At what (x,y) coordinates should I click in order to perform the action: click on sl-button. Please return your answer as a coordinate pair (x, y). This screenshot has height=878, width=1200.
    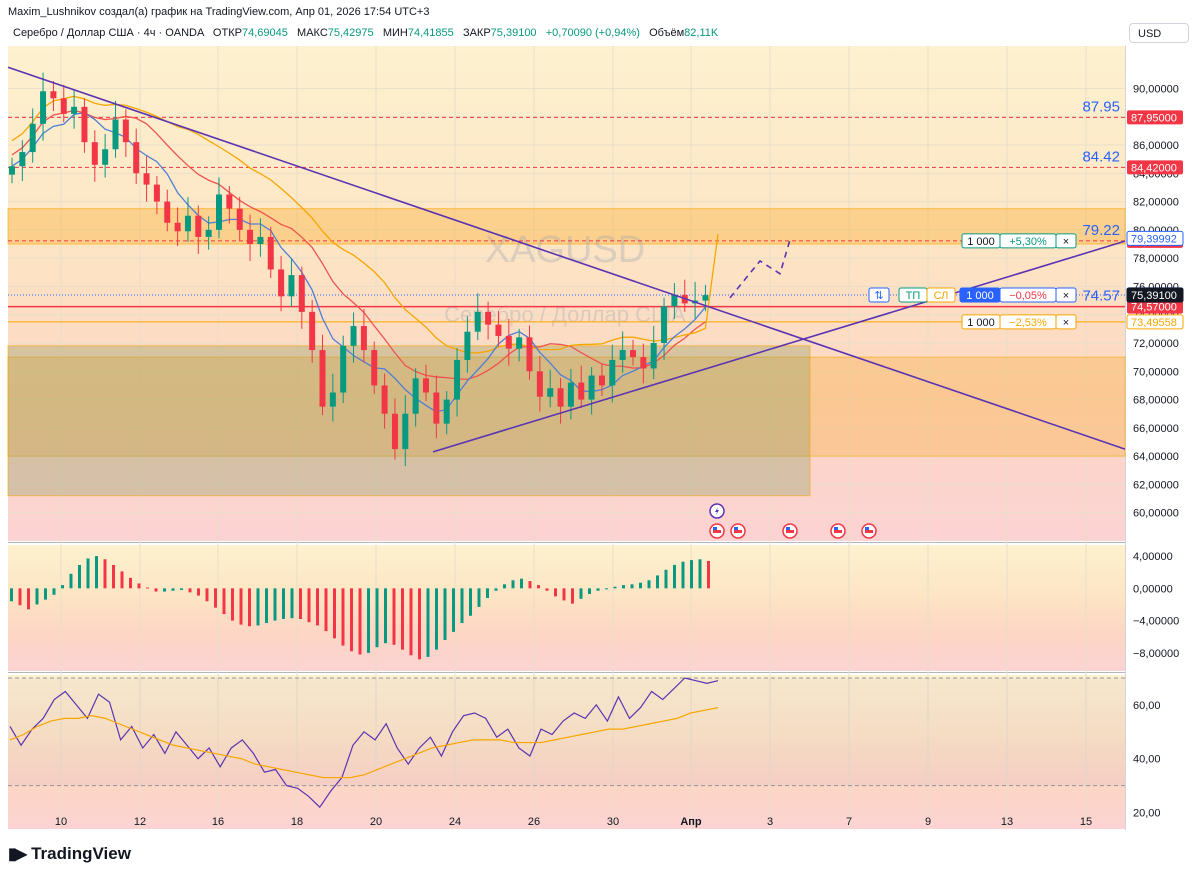
    Looking at the image, I should click on (941, 295).